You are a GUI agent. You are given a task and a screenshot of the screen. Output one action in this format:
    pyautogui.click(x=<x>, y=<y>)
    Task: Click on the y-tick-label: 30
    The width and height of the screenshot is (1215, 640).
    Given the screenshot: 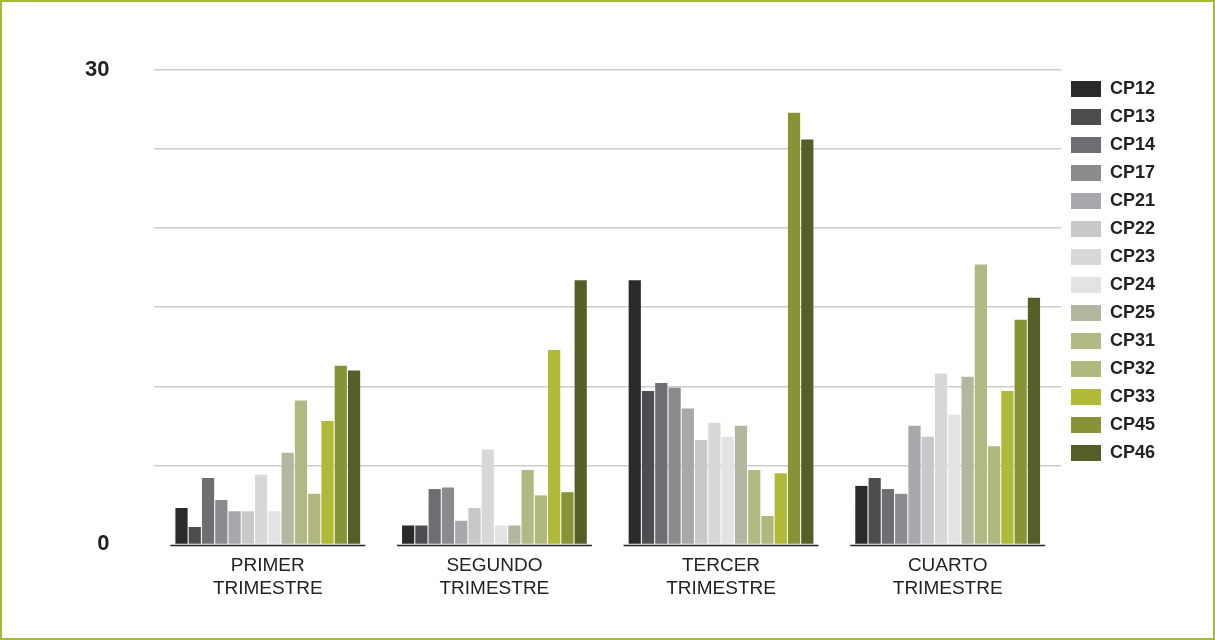 What is the action you would take?
    pyautogui.click(x=97, y=69)
    